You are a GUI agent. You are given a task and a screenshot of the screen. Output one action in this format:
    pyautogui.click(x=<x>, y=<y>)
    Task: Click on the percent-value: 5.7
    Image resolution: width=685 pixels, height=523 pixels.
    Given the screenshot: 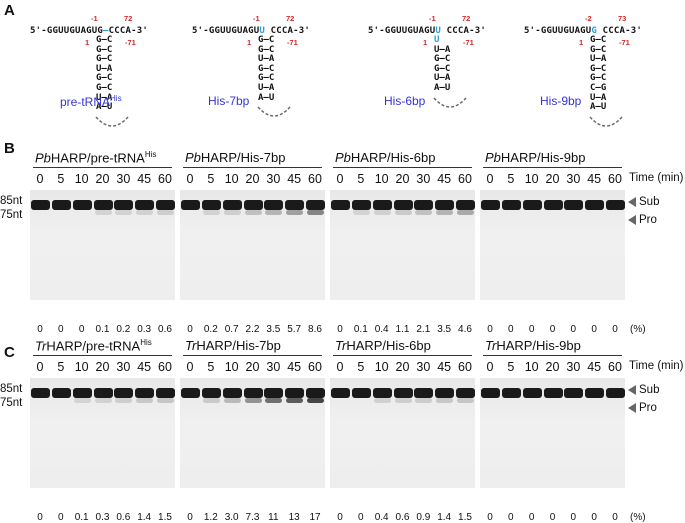 What is the action you would take?
    pyautogui.click(x=294, y=329)
    